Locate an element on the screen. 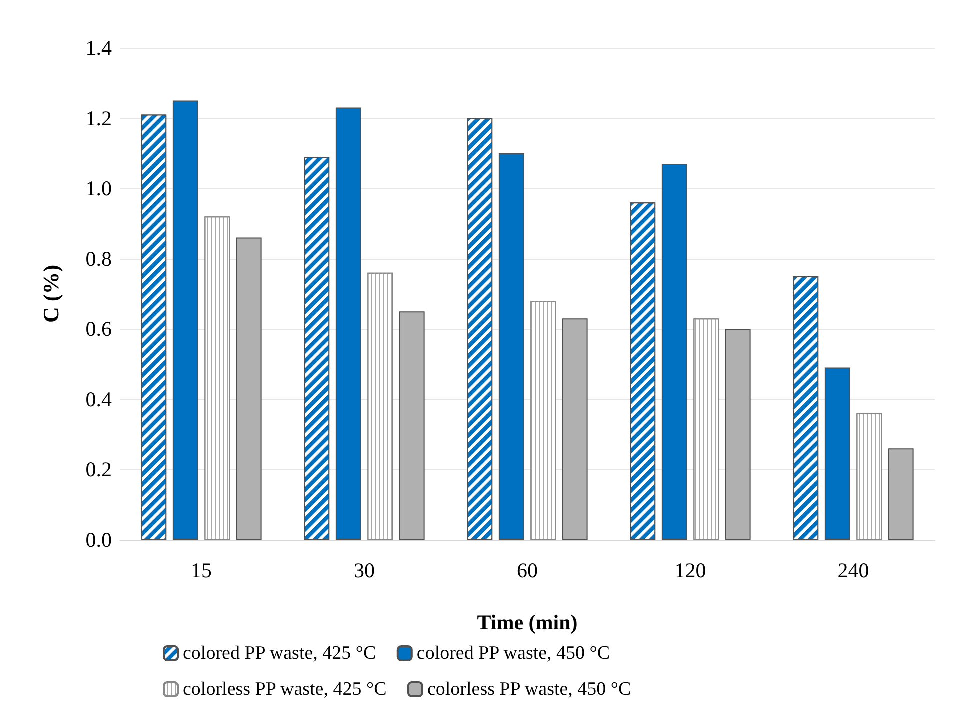 This screenshot has width=965, height=726. y-tick-label: 1.0 is located at coordinates (99, 188).